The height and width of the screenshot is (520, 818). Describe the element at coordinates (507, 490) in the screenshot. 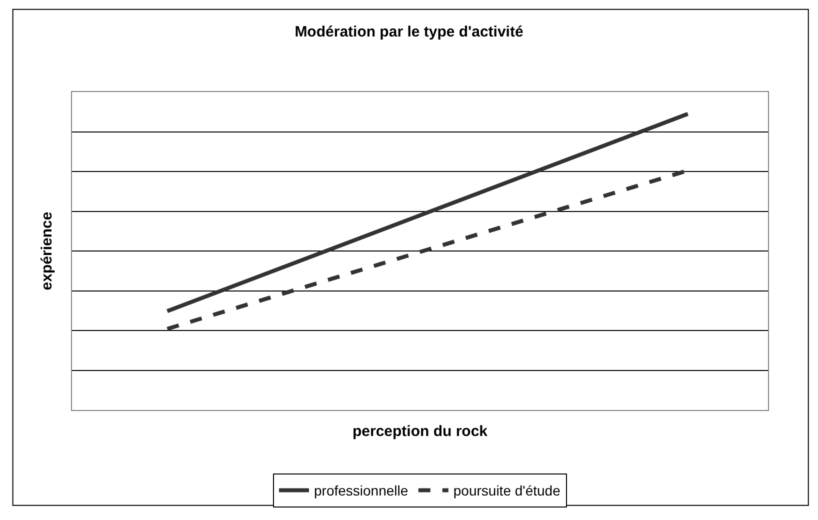

I see `legend-label: poursuite d'étude` at that location.